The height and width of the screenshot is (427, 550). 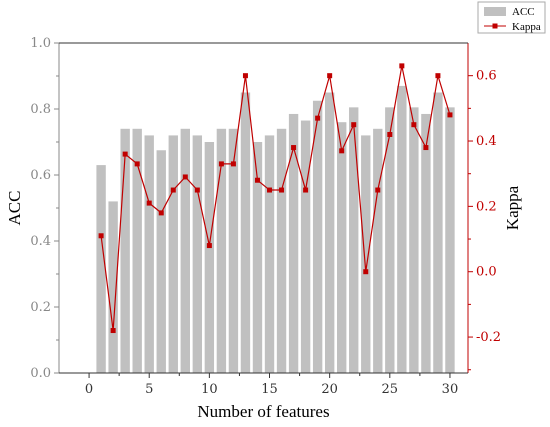 What do you see at coordinates (486, 76) in the screenshot?
I see `y2-tick-label: 0.6` at bounding box center [486, 76].